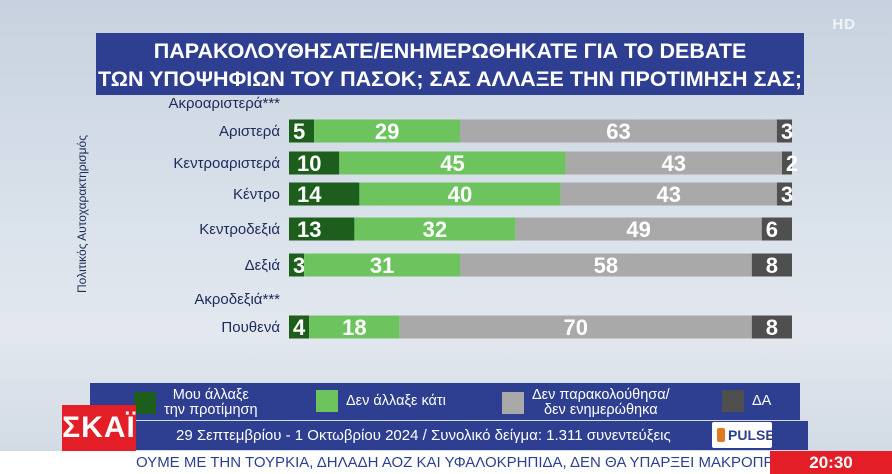 The width and height of the screenshot is (892, 474). Describe the element at coordinates (601, 395) in the screenshot. I see `legend-label-not-followed-line1: Δεν παρακολούθησα/` at that location.